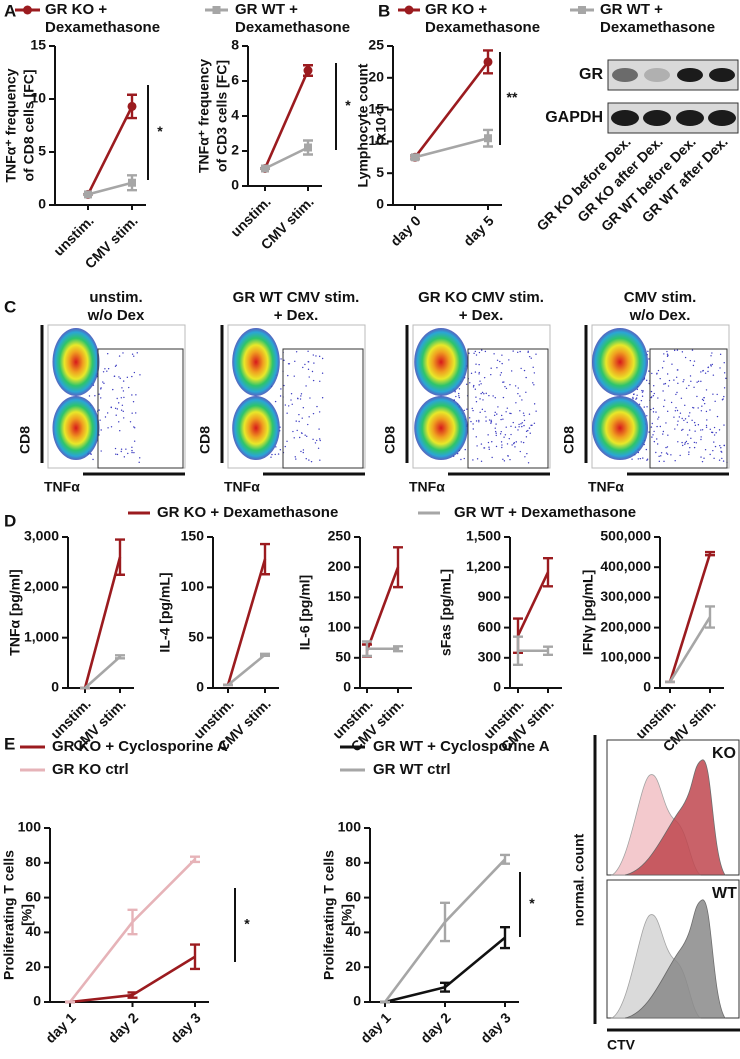 Image resolution: width=740 pixels, height=1059 pixels. I want to click on flow-title: CMV stim., so click(660, 297).